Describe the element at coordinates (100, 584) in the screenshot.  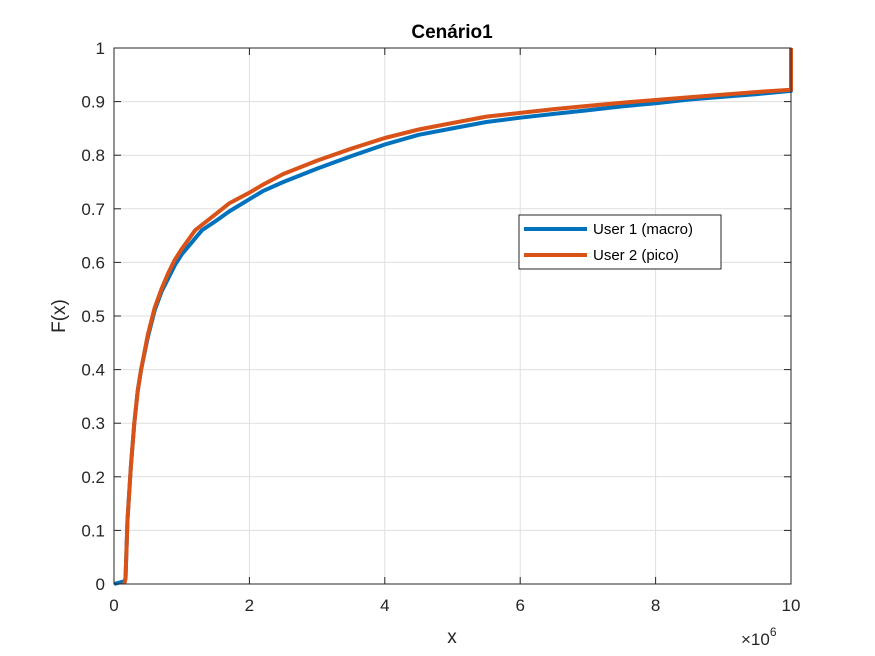
I see `y-tick-label: 0` at that location.